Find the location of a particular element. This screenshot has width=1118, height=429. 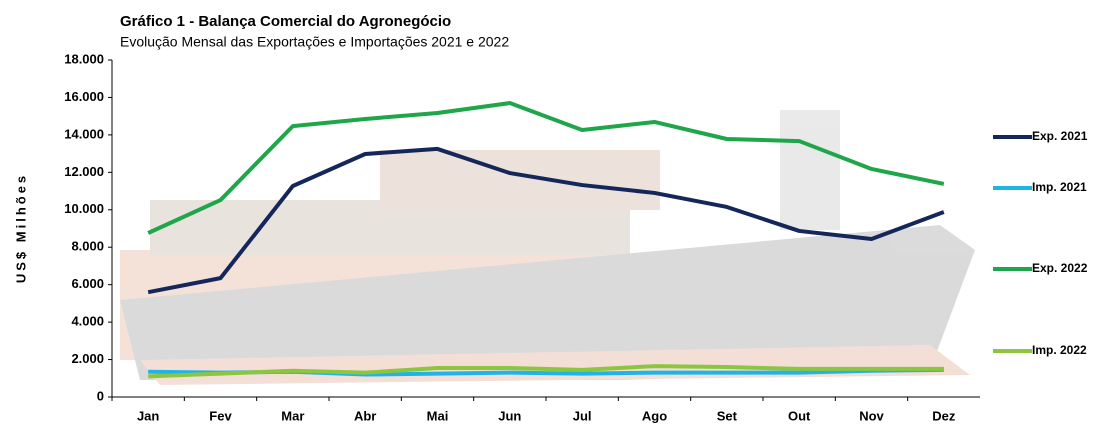

series-line is located at coordinates (546, 371).